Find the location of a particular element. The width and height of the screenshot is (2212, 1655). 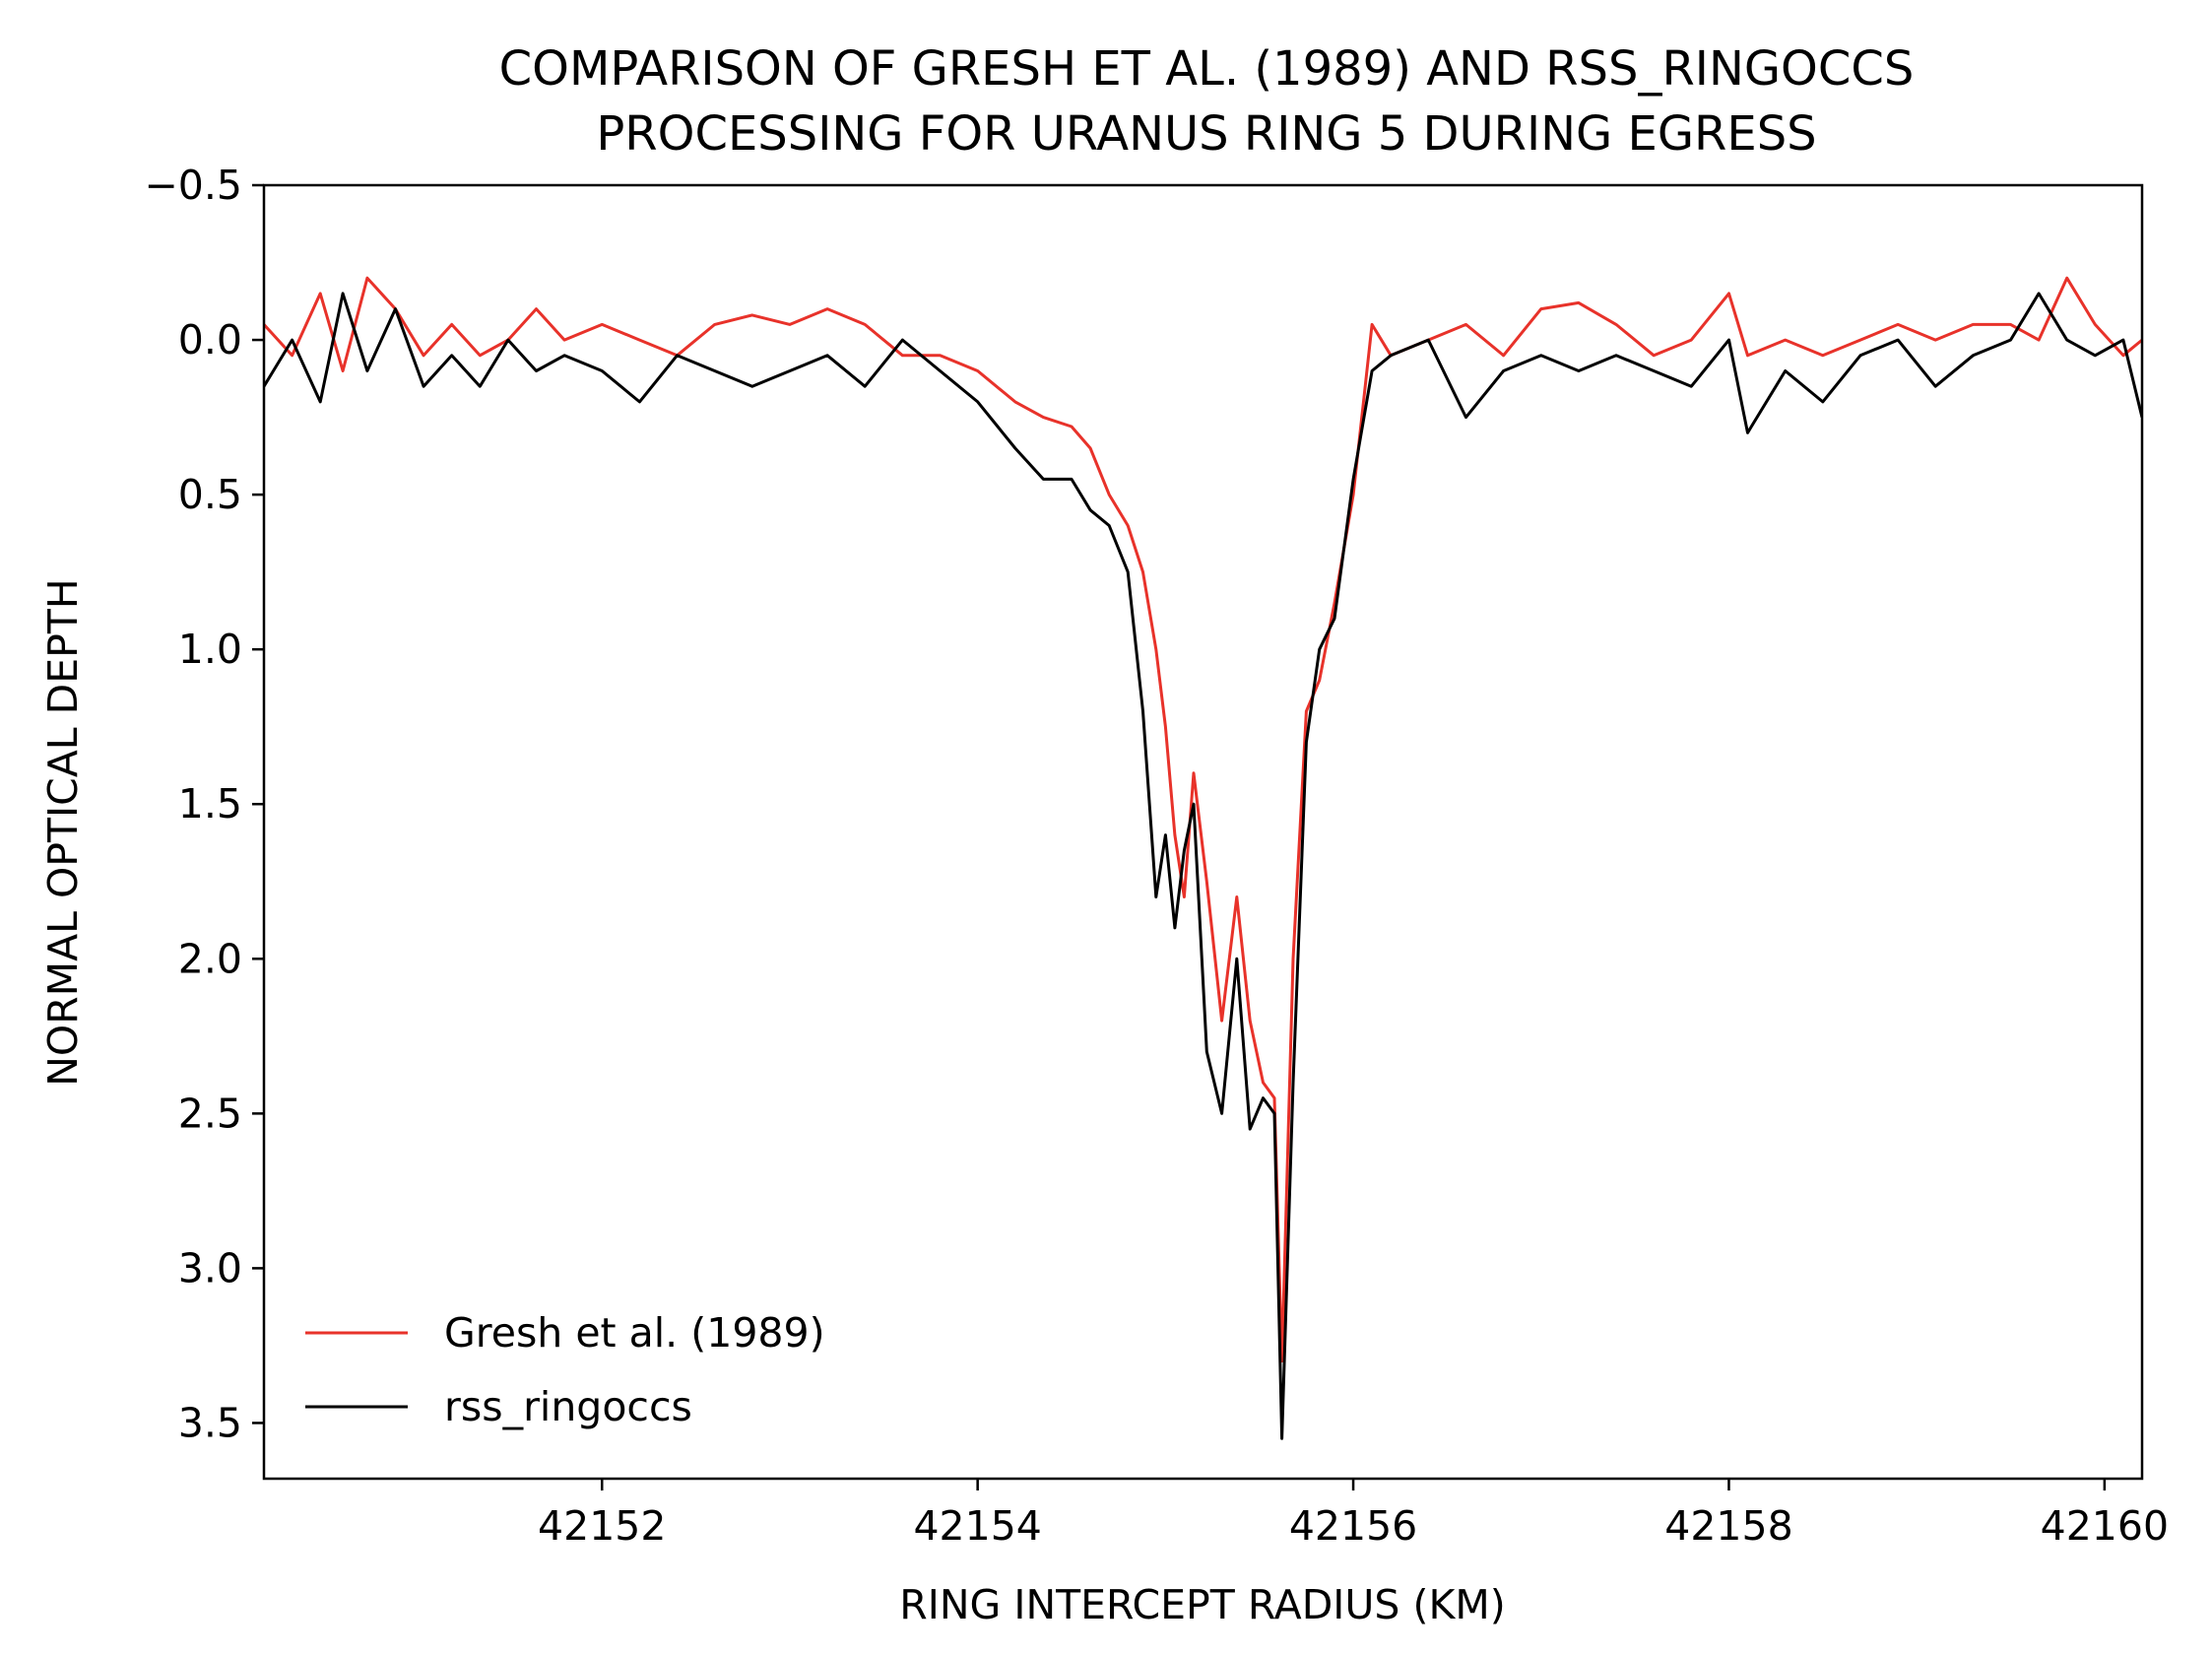

y-axis: −0.5 0.0 0.5 1.0 1.5 2.0 2.5 3.0 3.5 is located at coordinates (204, 804).